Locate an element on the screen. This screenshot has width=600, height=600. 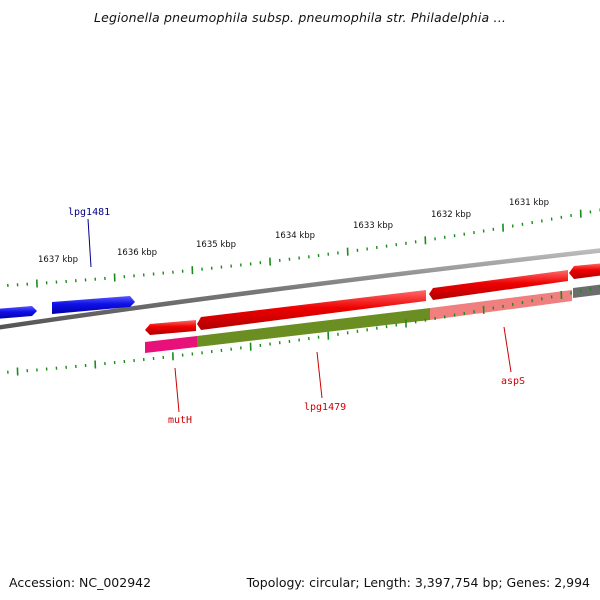
gene-label-aspS: aspS is located at coordinates (513, 381).